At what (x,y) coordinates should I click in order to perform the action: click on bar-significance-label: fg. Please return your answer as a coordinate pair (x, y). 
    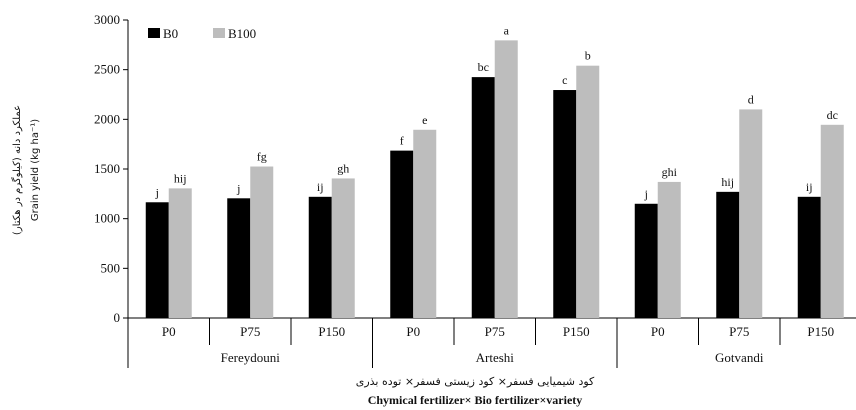
    Looking at the image, I should click on (262, 157).